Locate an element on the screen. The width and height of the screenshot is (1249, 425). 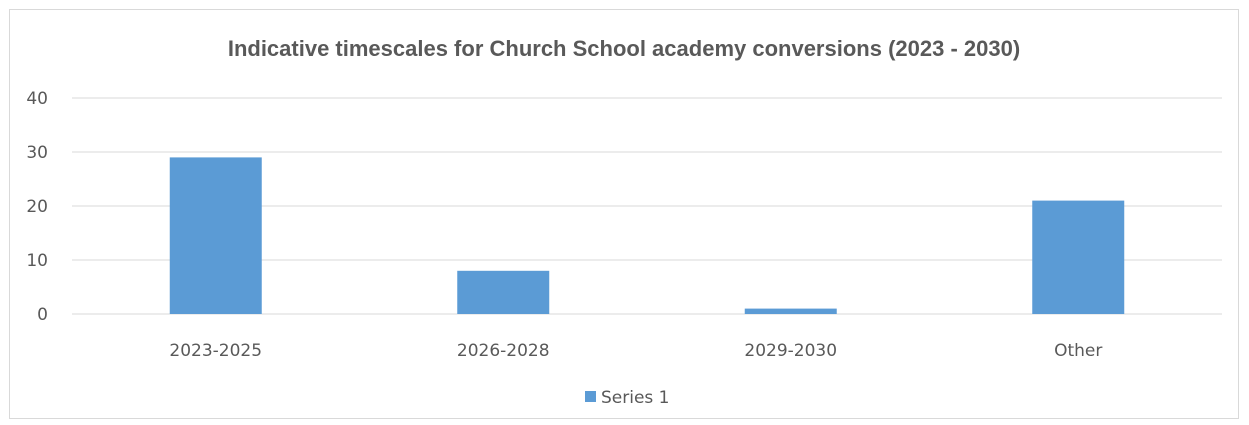
bar-2023-2025 is located at coordinates (215, 235).